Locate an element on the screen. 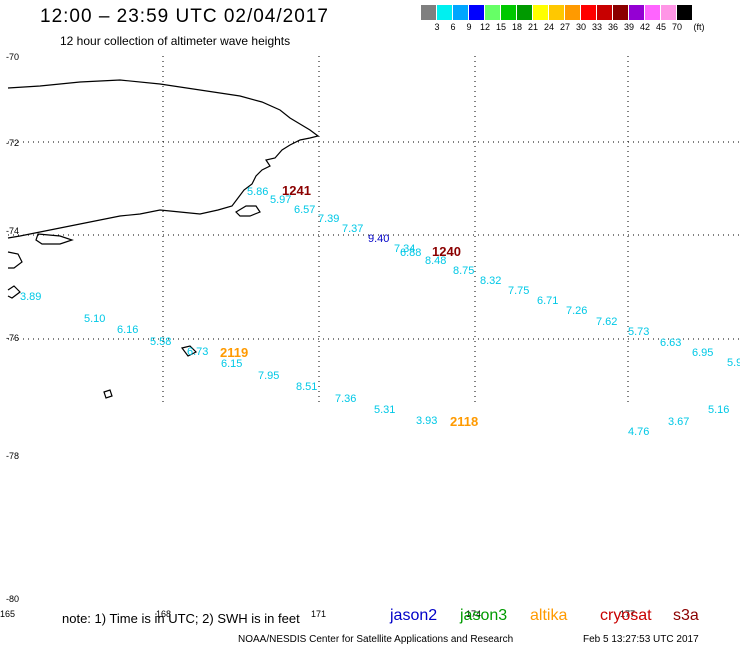 The image size is (740, 650). wave-height-value: 4.76 is located at coordinates (638, 432).